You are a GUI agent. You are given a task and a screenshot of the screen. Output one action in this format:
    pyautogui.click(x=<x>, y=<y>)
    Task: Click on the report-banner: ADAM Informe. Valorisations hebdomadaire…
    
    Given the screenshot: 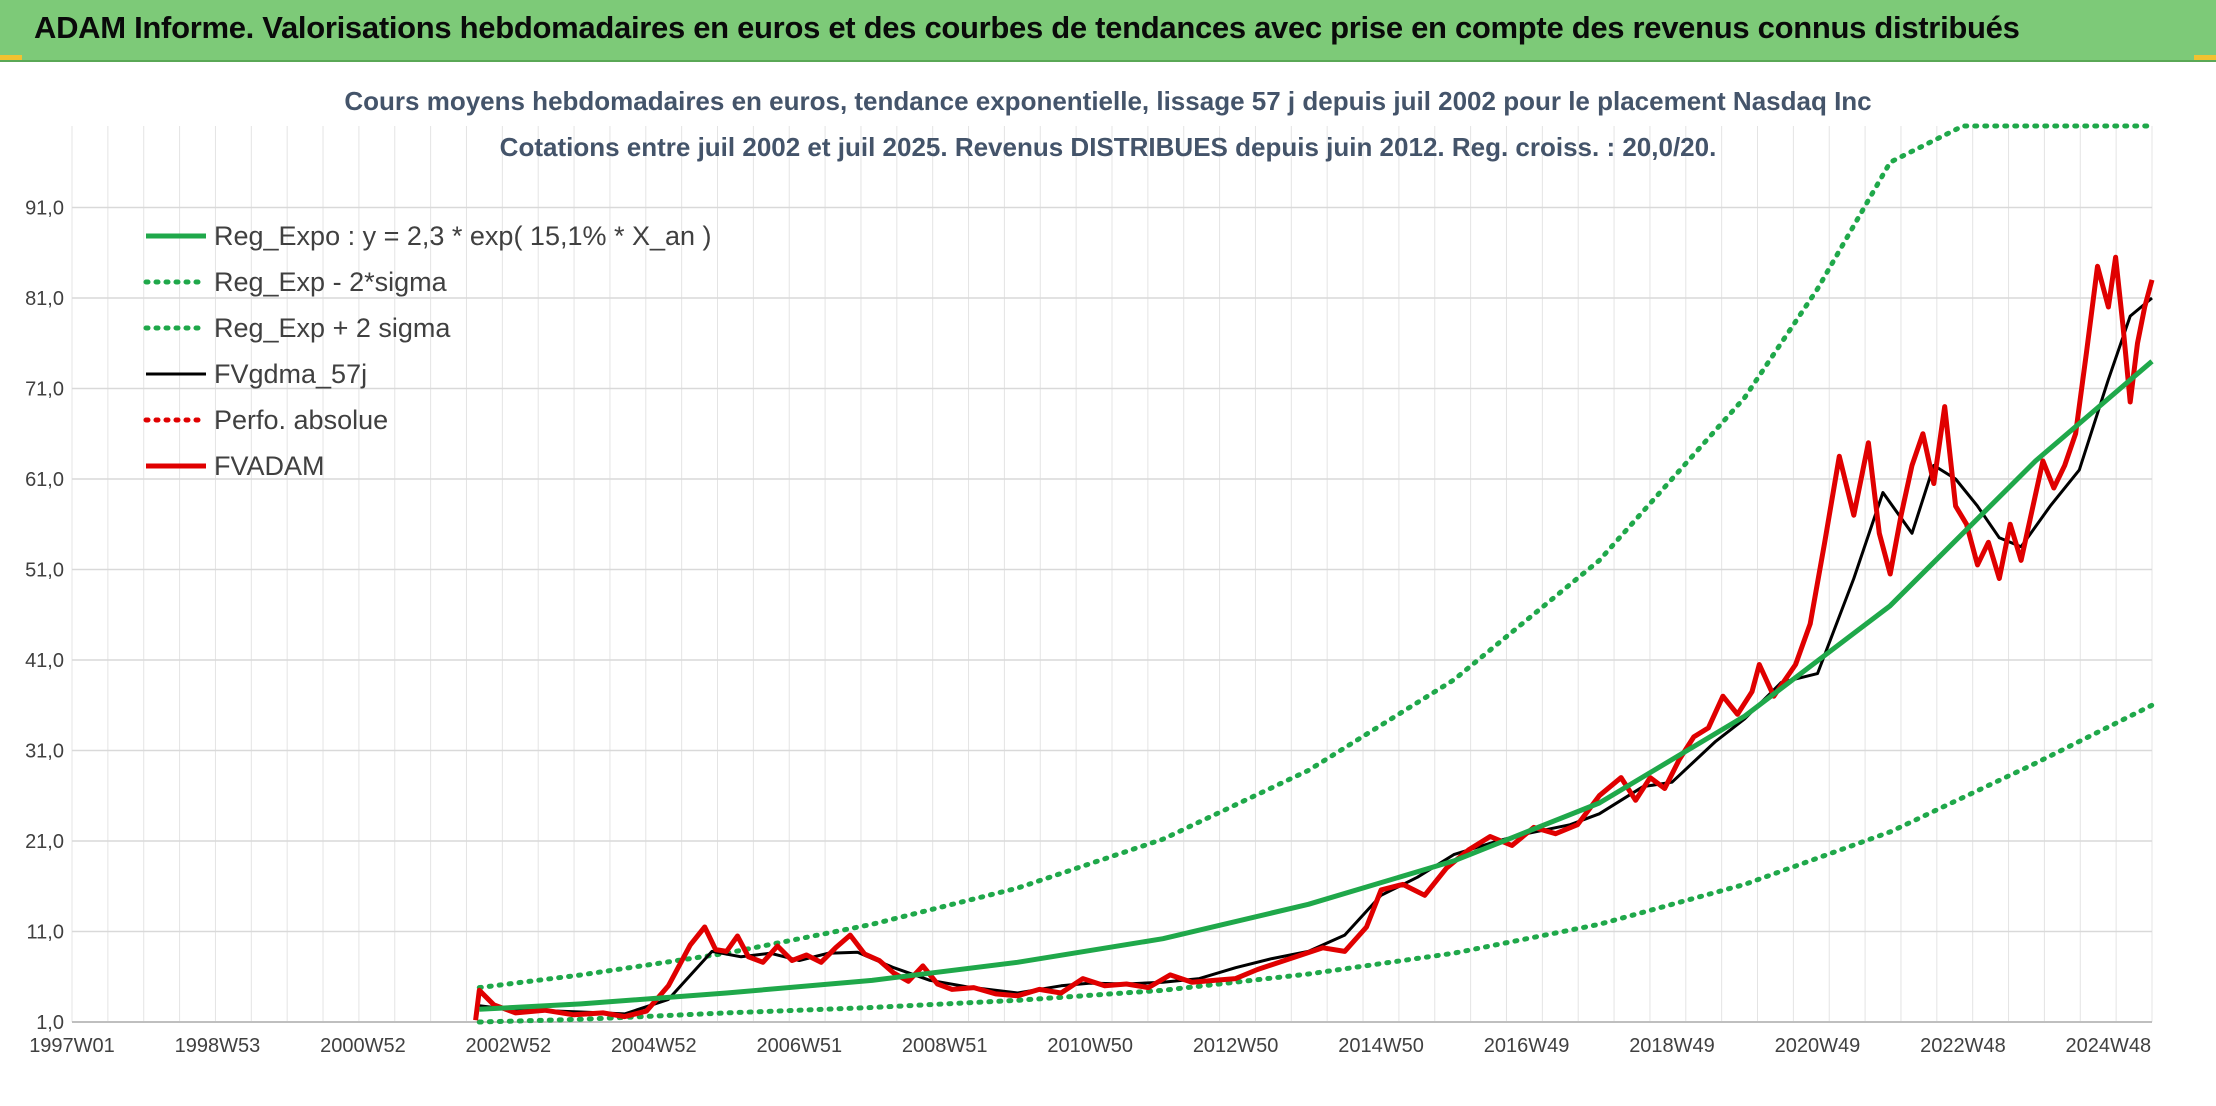 What is the action you would take?
    pyautogui.click(x=1108, y=31)
    